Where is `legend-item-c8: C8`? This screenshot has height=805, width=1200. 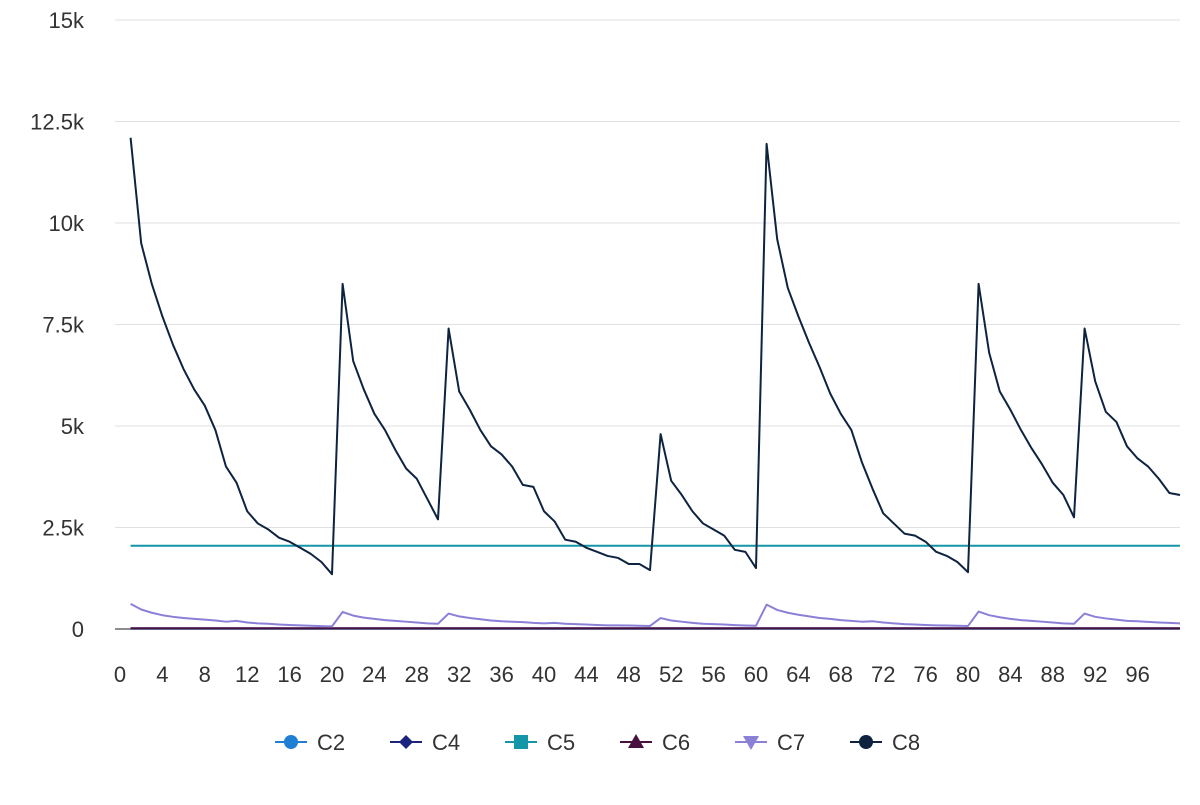 legend-item-c8: C8 is located at coordinates (885, 742).